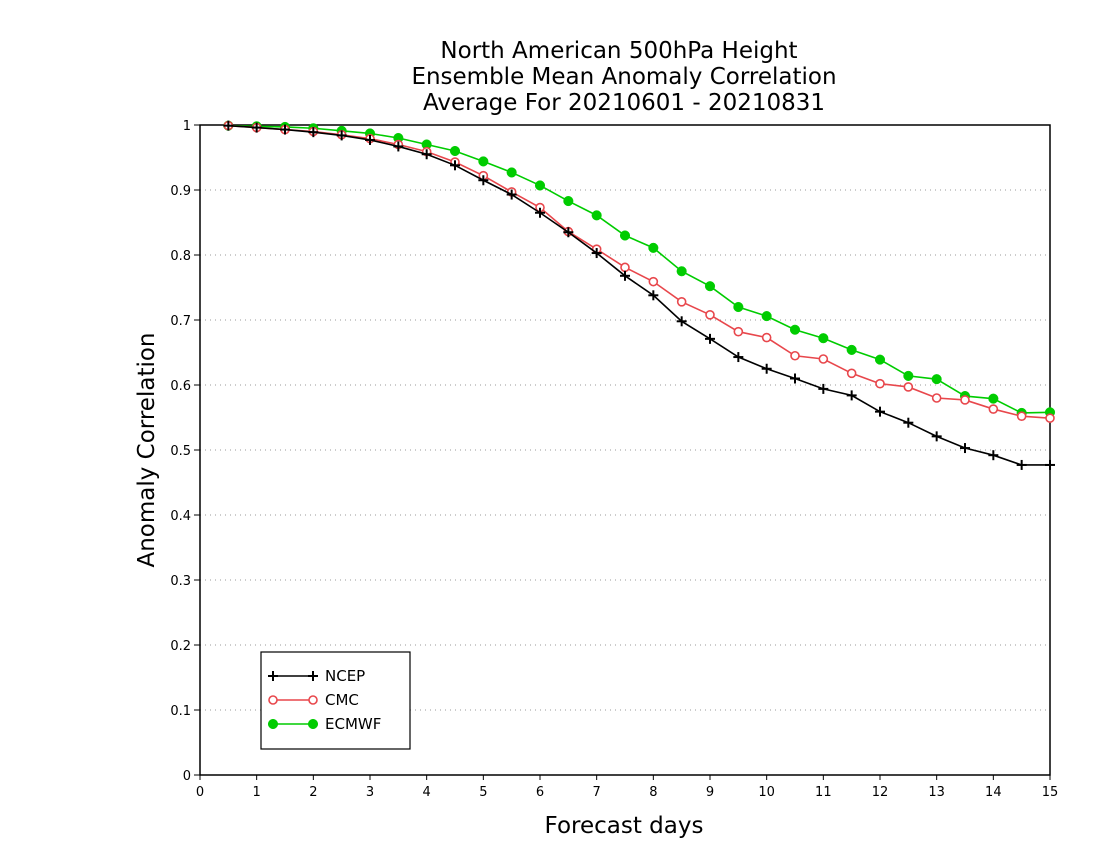  Describe the element at coordinates (180, 191) in the screenshot. I see `y-tick-label: 0.9` at that location.